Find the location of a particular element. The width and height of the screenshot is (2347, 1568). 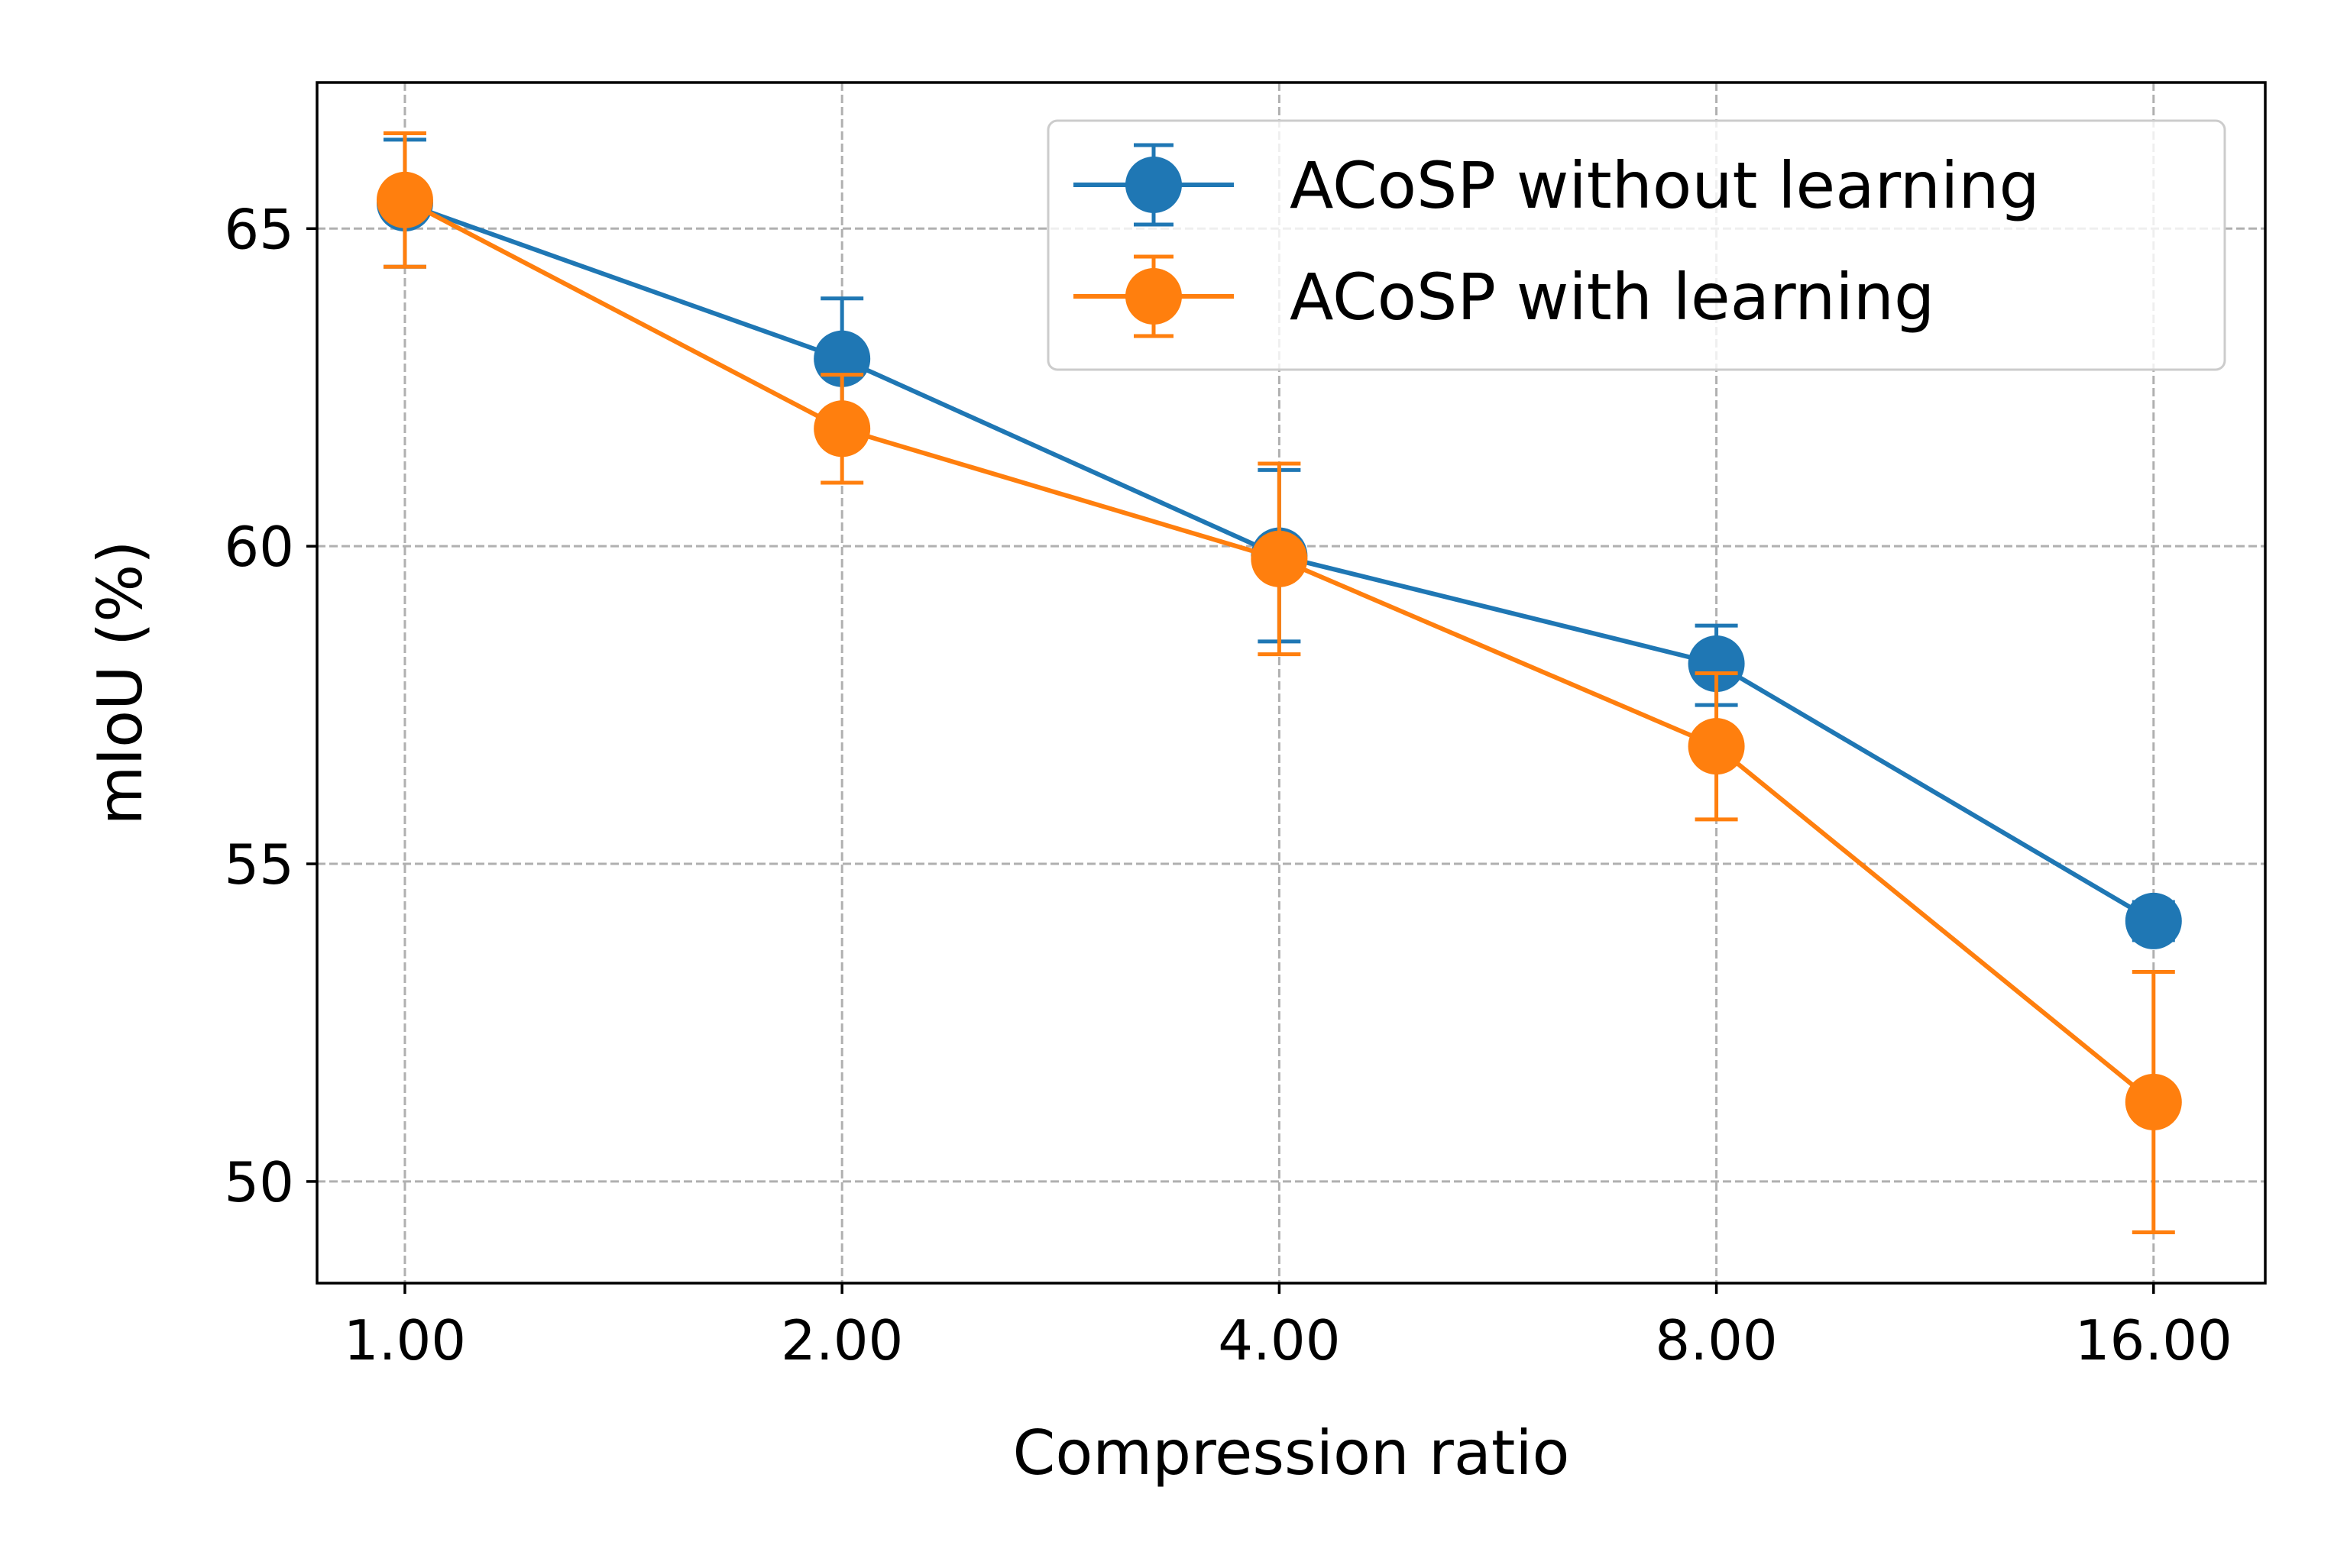

x-tick-label: 1.00 is located at coordinates (405, 1340).